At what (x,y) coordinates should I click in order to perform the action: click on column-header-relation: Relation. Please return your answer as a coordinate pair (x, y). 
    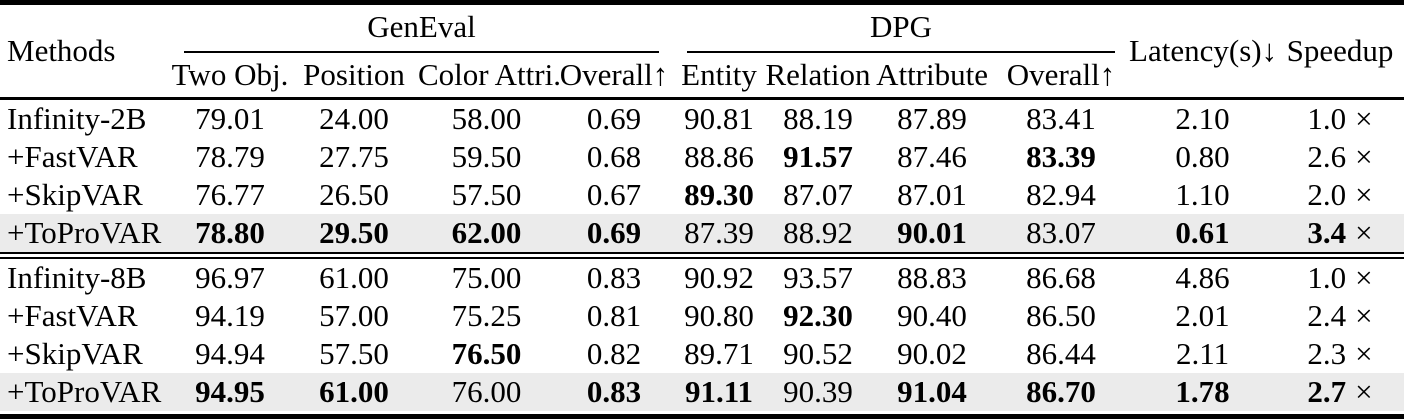
    Looking at the image, I should click on (818, 76).